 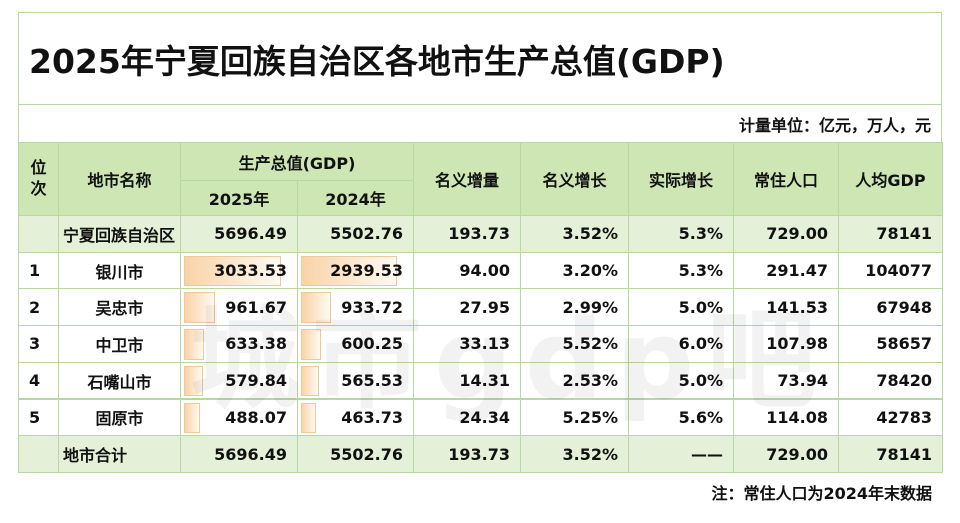 I want to click on cell-text: 114.08, so click(x=797, y=417).